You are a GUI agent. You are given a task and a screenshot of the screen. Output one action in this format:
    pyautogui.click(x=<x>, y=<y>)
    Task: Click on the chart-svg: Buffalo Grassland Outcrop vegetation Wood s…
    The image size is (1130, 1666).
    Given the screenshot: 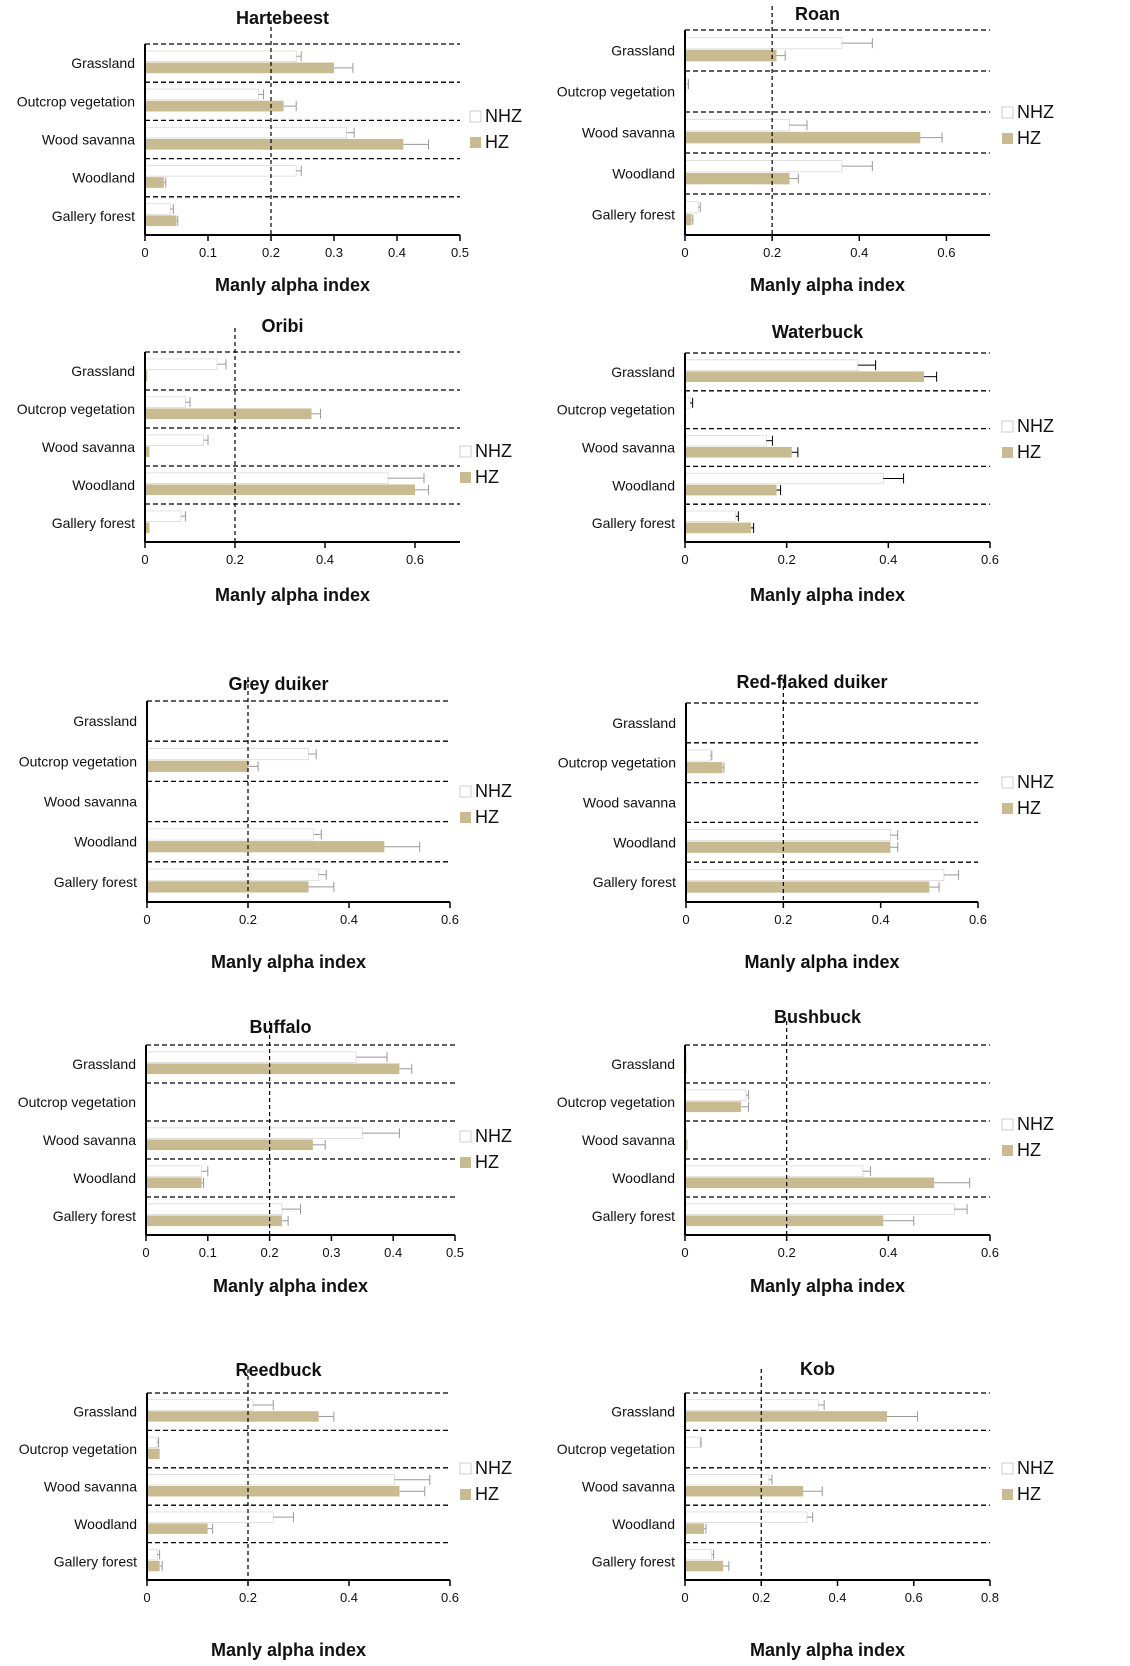 What is the action you would take?
    pyautogui.click(x=265, y=1156)
    